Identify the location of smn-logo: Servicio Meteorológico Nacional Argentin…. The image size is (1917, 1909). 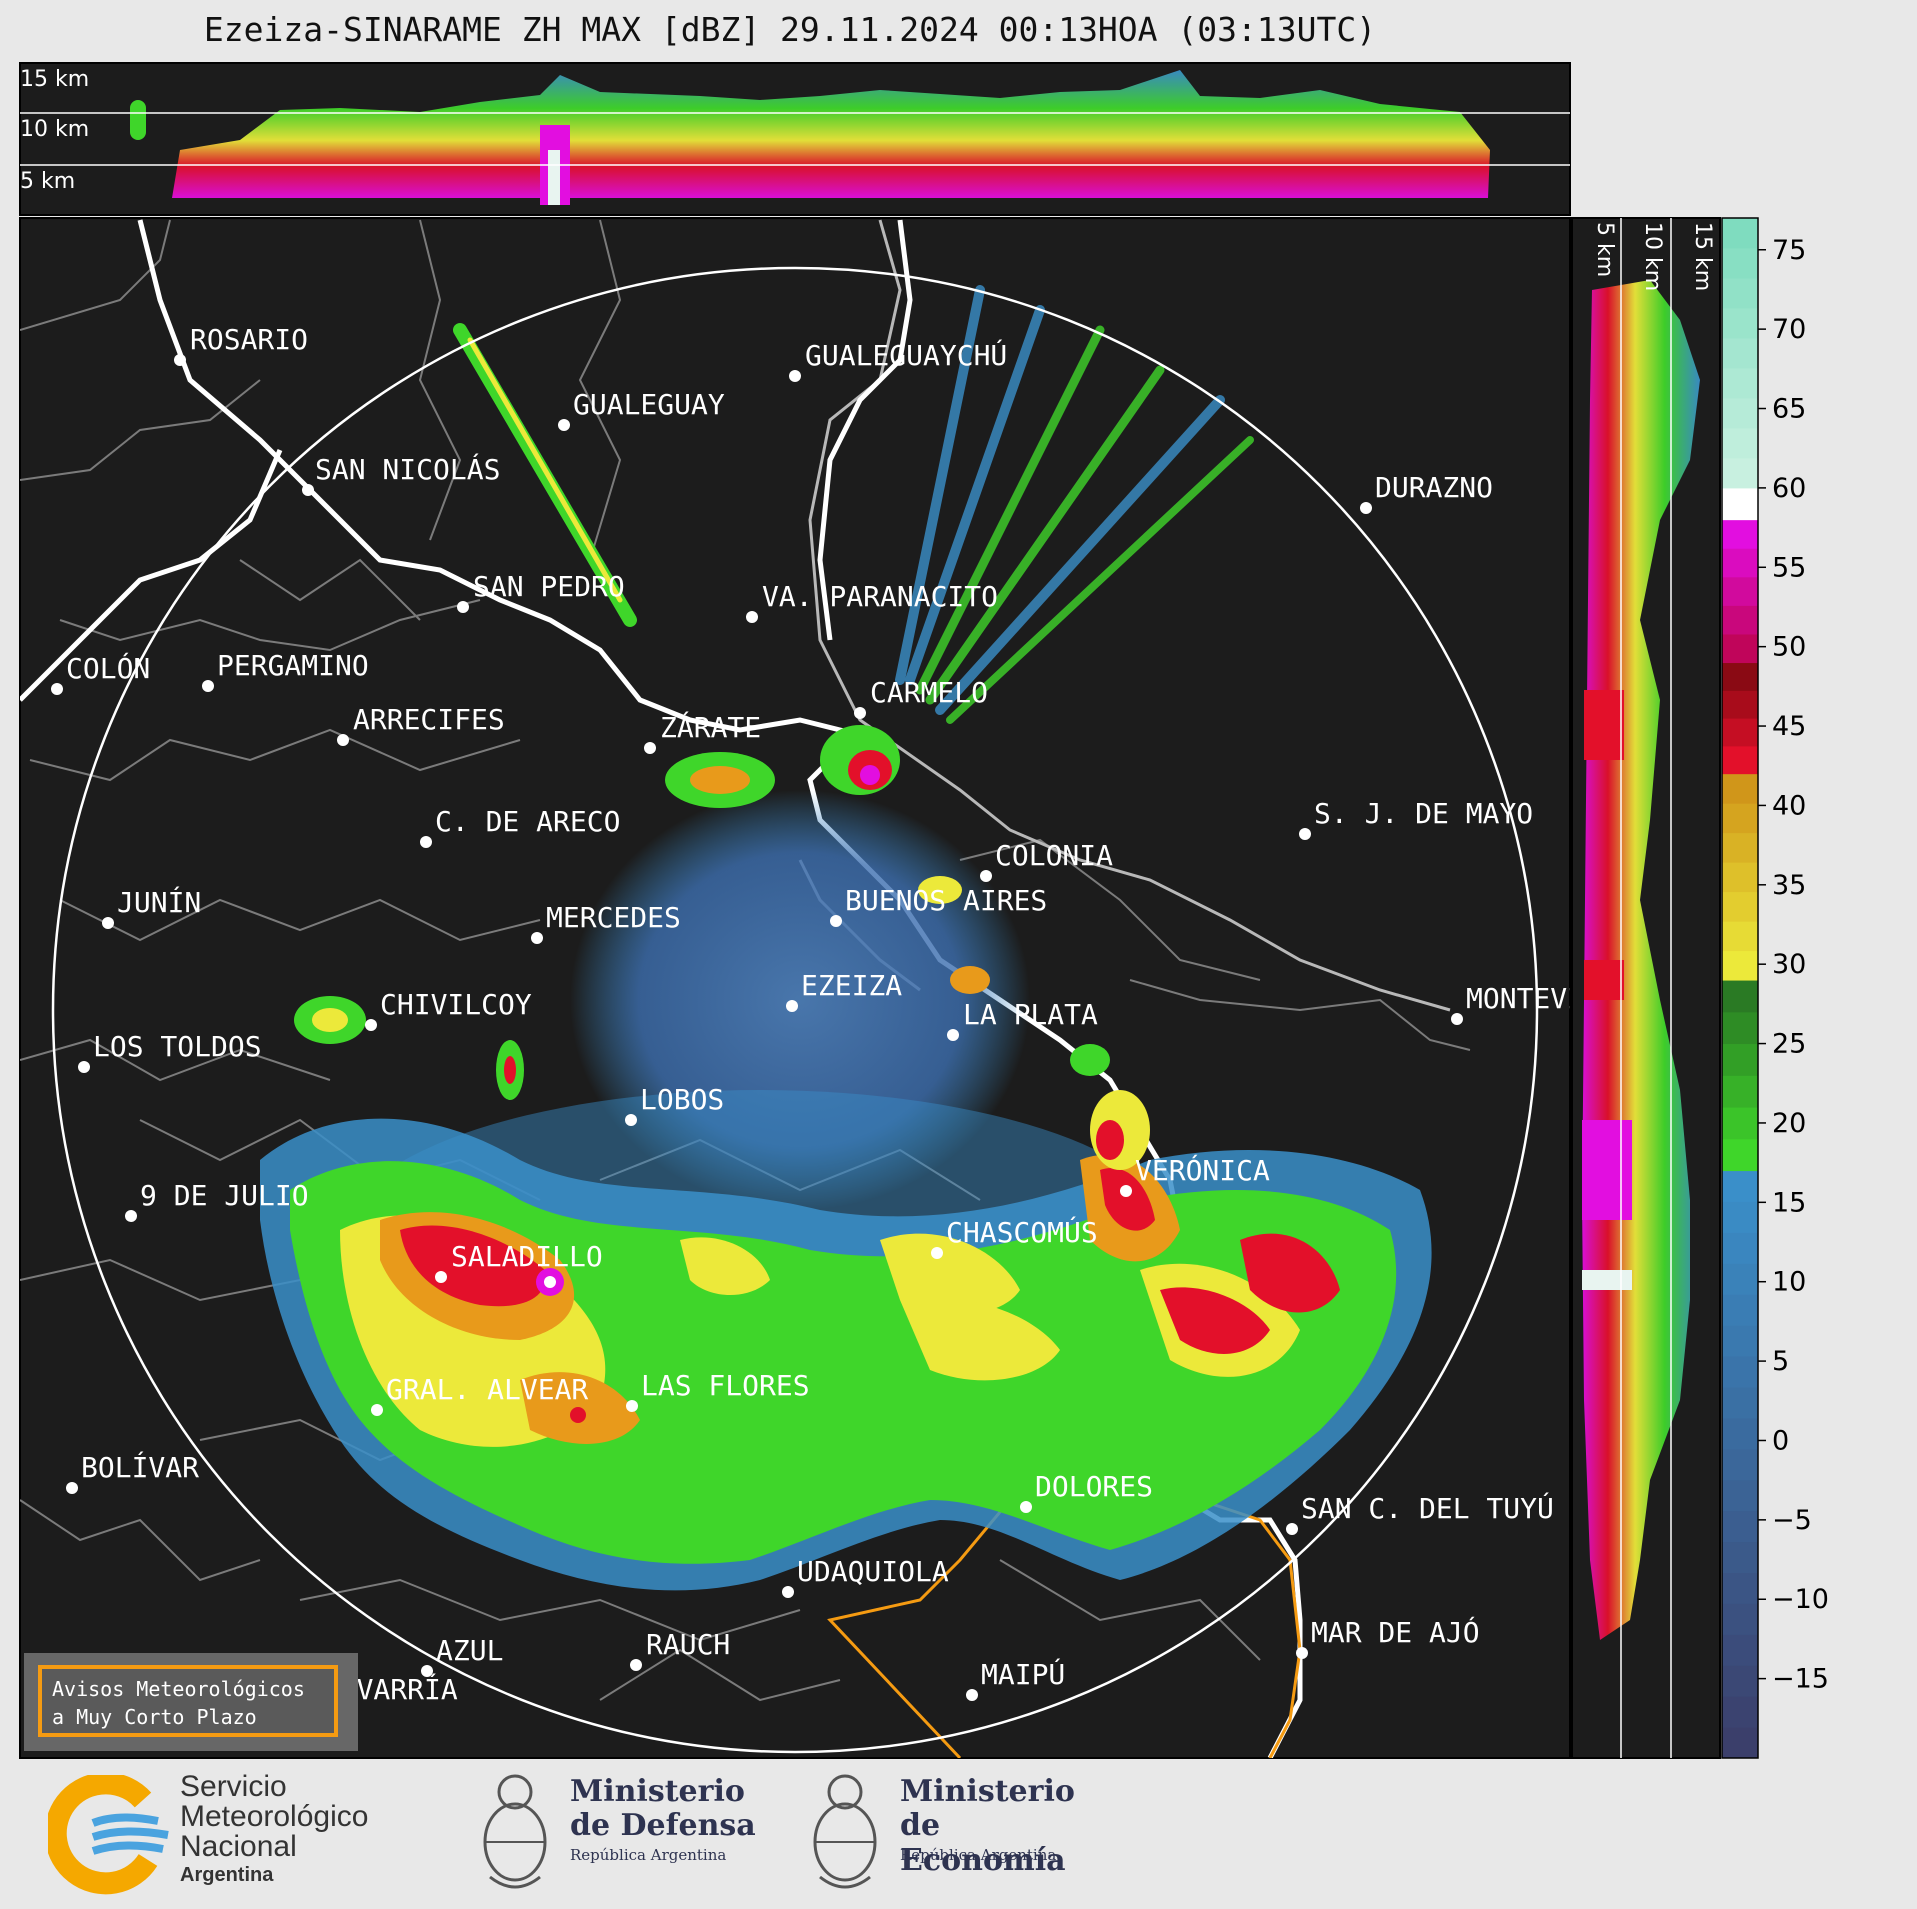
(228, 1830).